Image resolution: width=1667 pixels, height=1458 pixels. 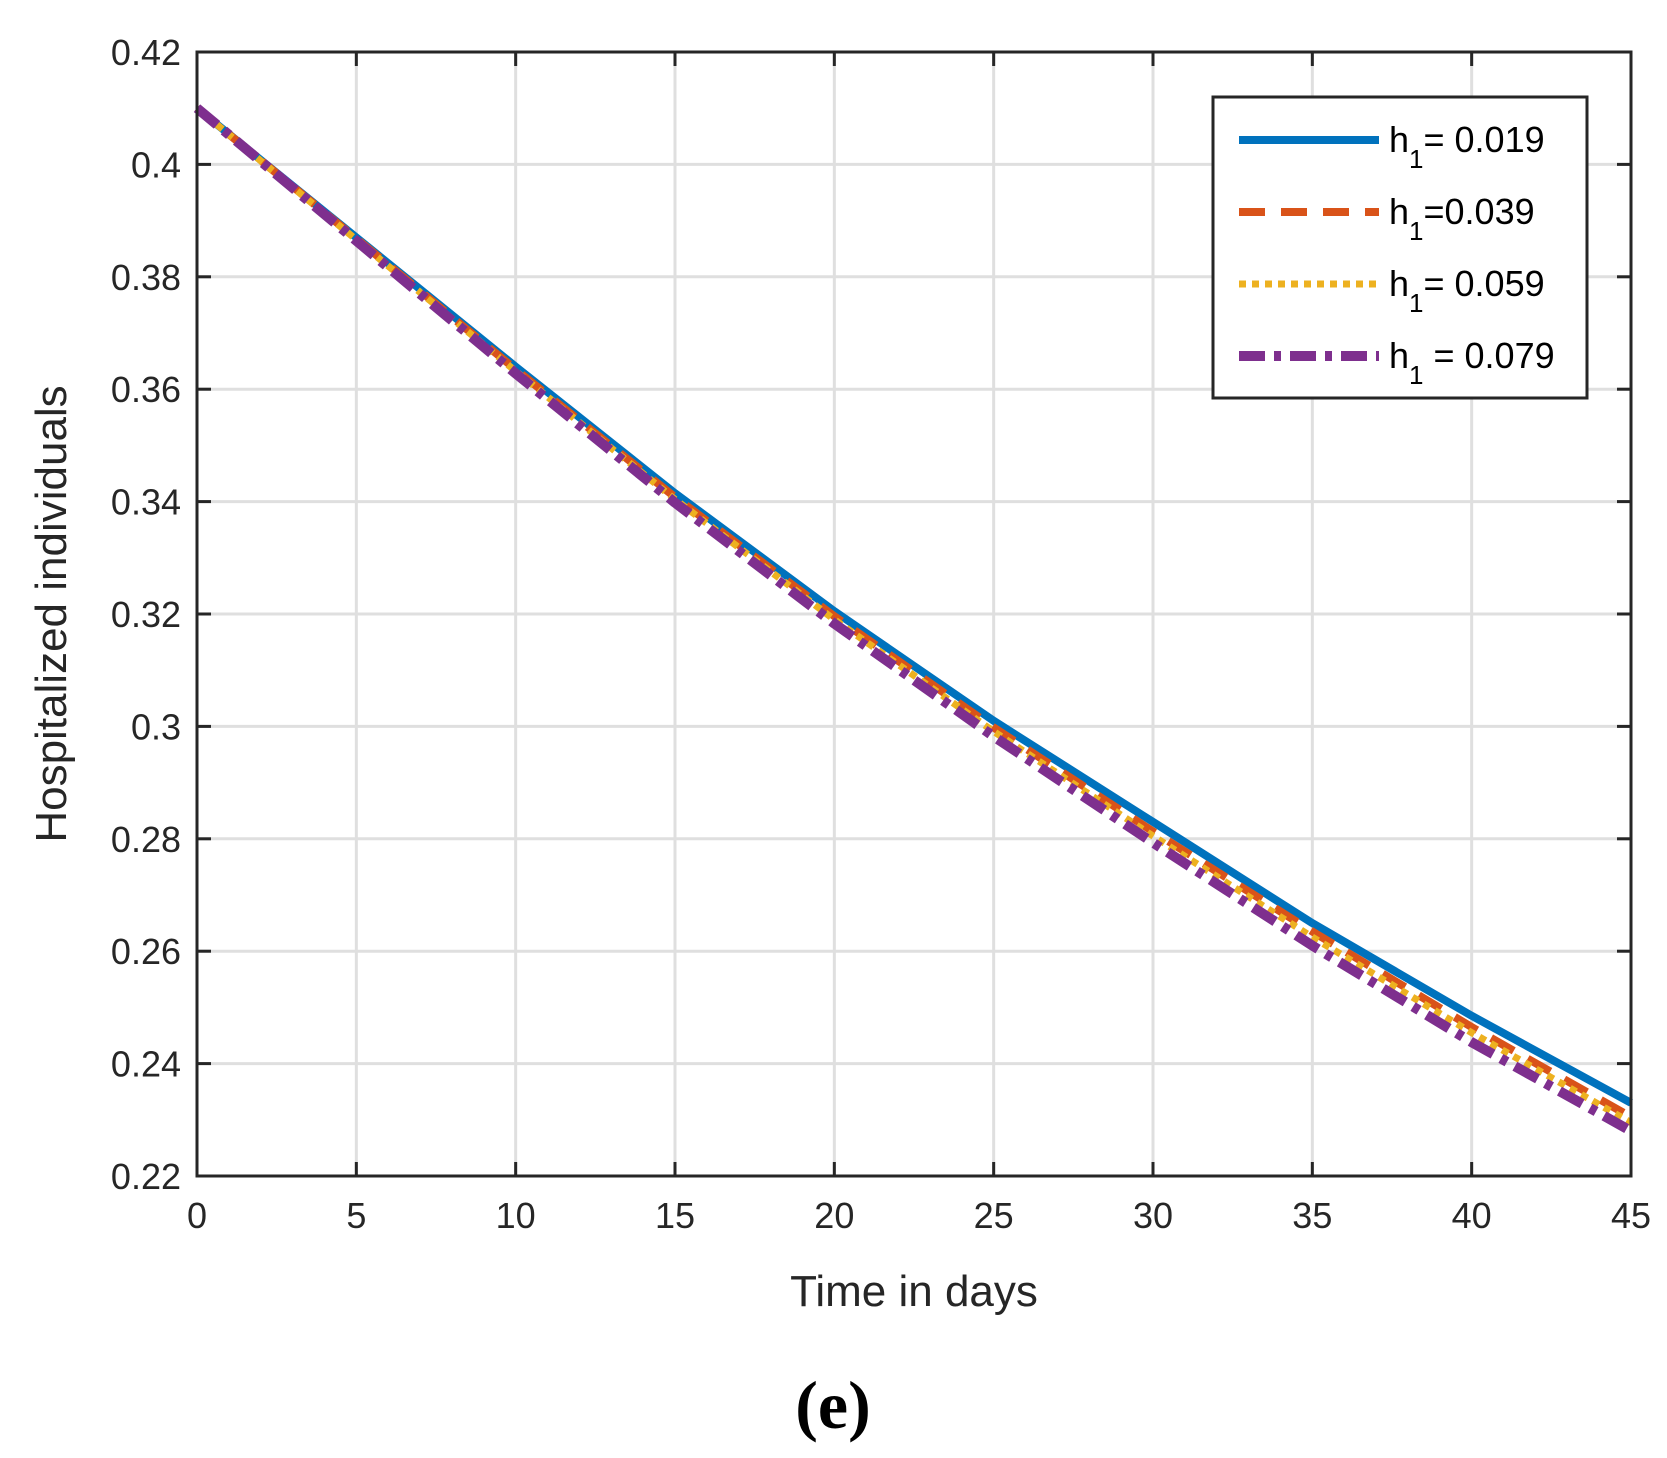 I want to click on x-tick-label: 25, so click(x=994, y=1215).